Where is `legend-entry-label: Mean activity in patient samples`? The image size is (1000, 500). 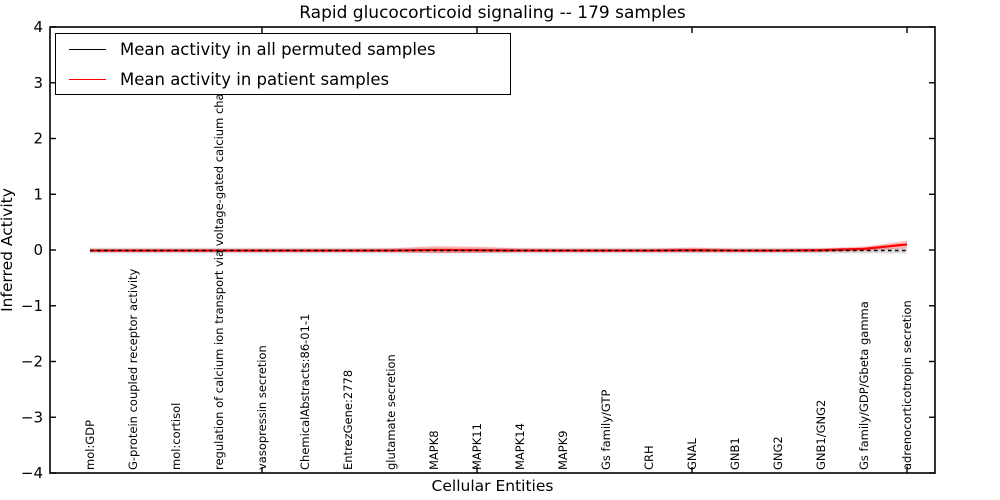
legend-entry-label: Mean activity in patient samples is located at coordinates (255, 79).